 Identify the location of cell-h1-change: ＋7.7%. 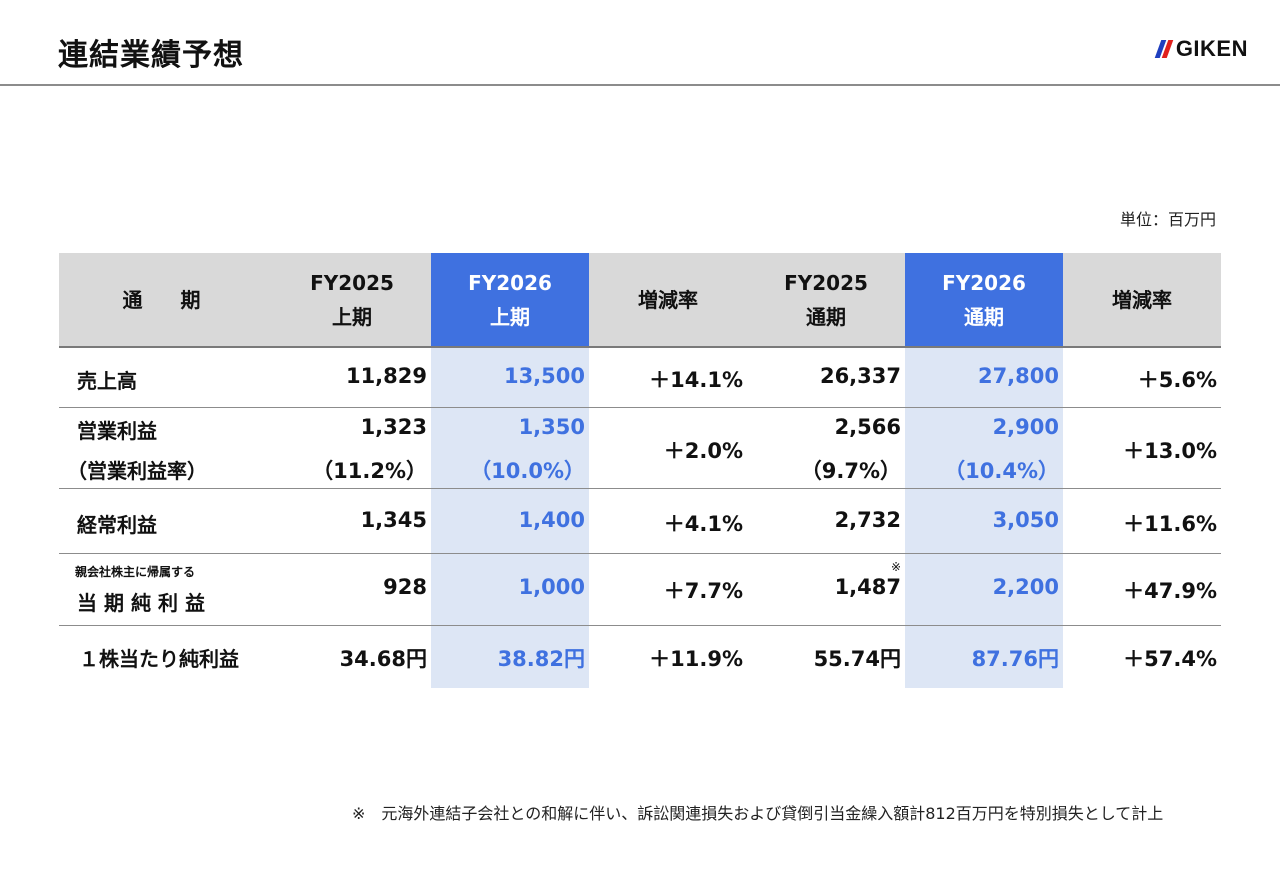
(703, 591).